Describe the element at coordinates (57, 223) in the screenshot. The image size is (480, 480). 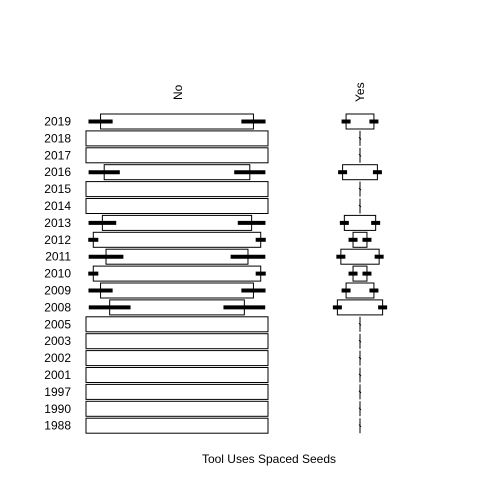
I see `row-label-2013: 2013` at that location.